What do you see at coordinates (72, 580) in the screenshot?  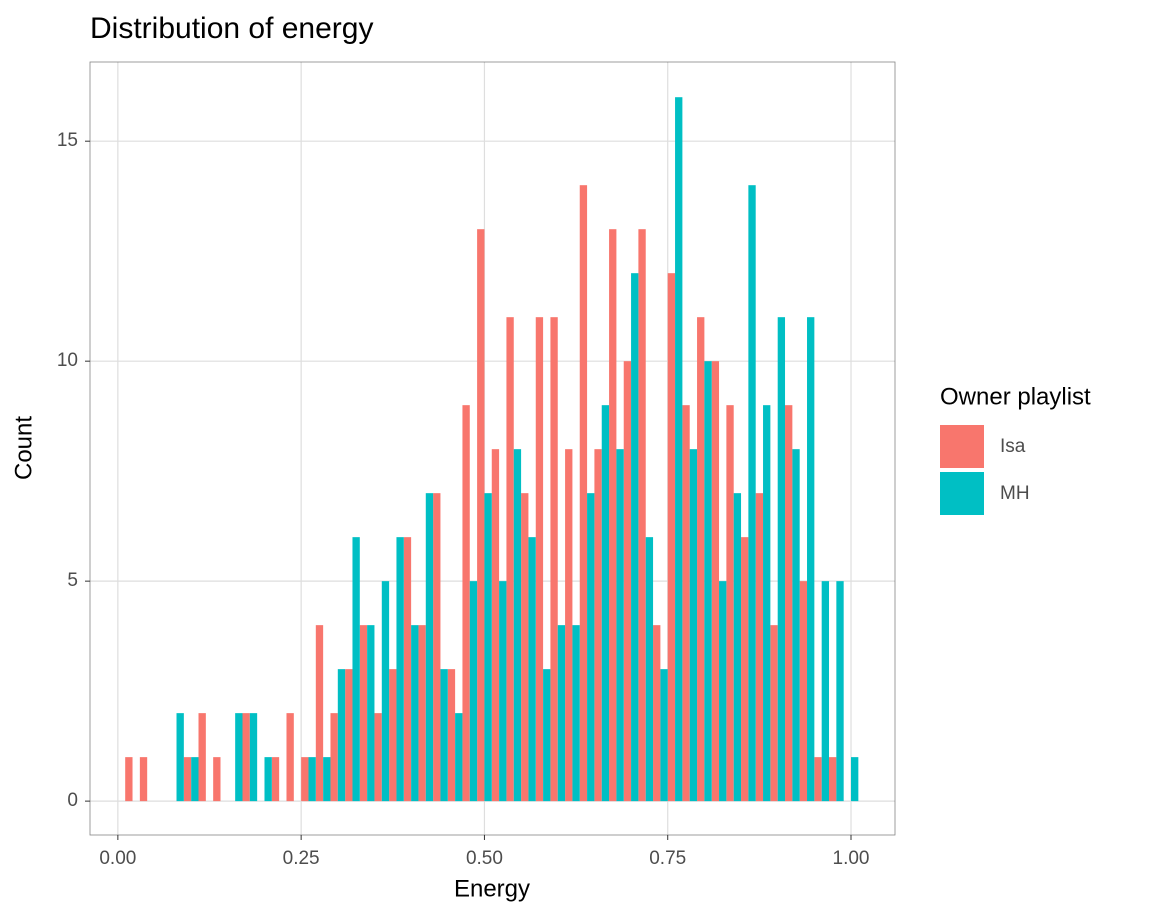 I see `y-tick-label: 5` at bounding box center [72, 580].